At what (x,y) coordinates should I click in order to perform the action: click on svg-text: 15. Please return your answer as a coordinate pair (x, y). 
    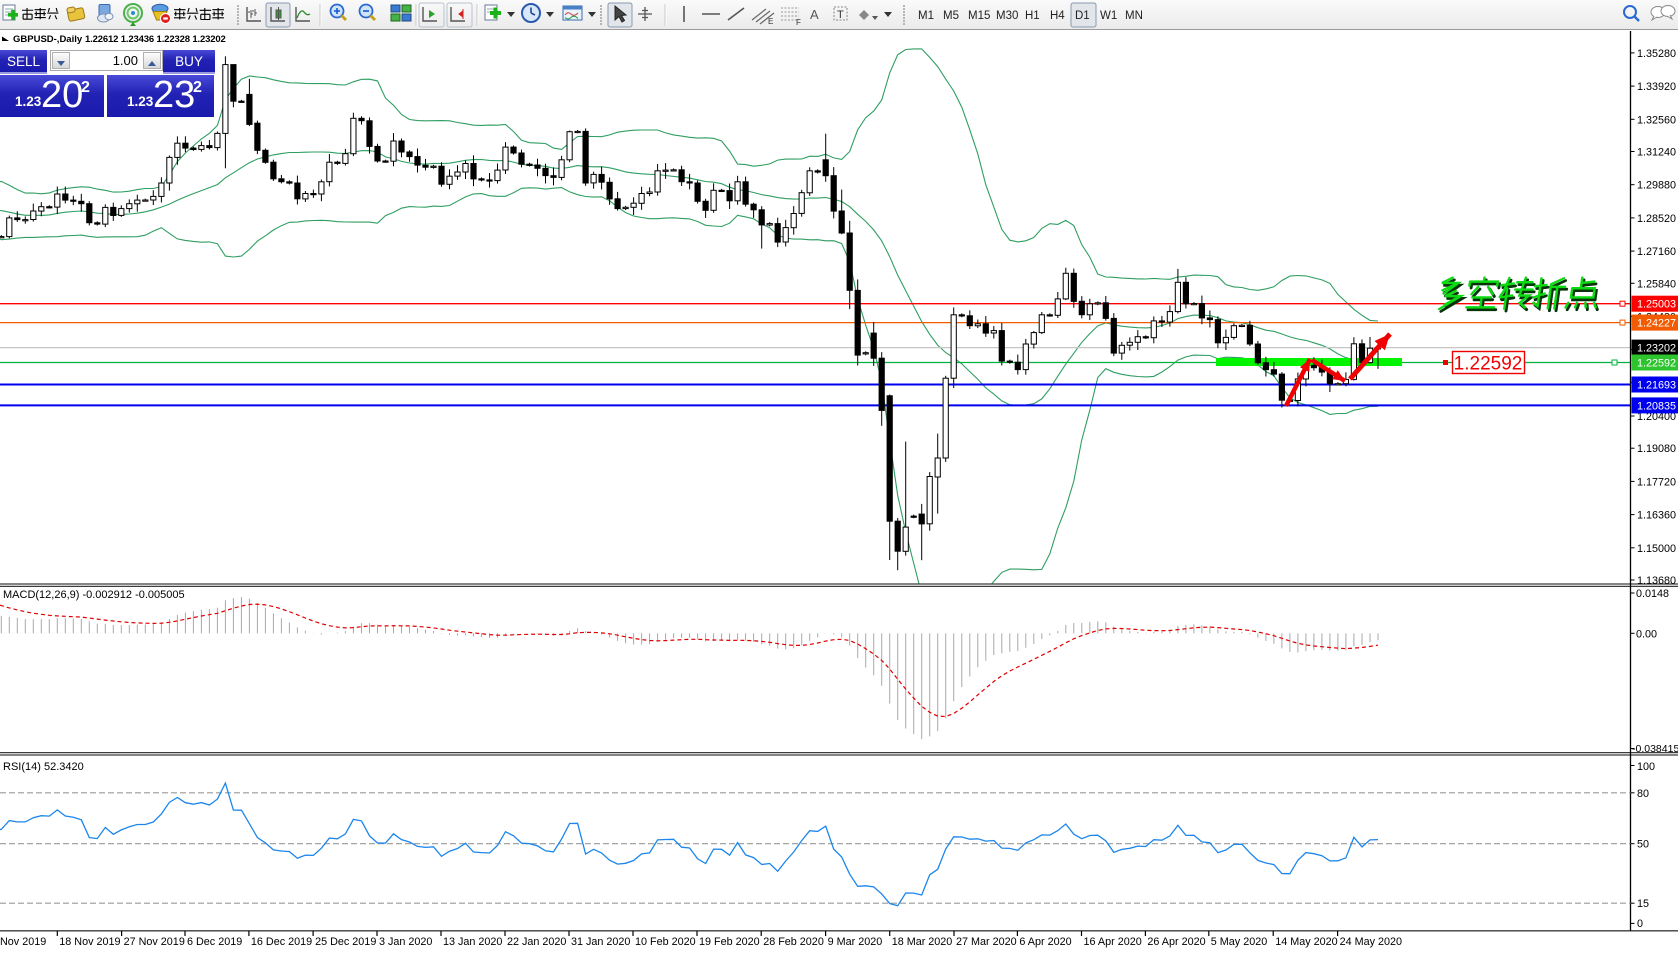
    Looking at the image, I should click on (1643, 904).